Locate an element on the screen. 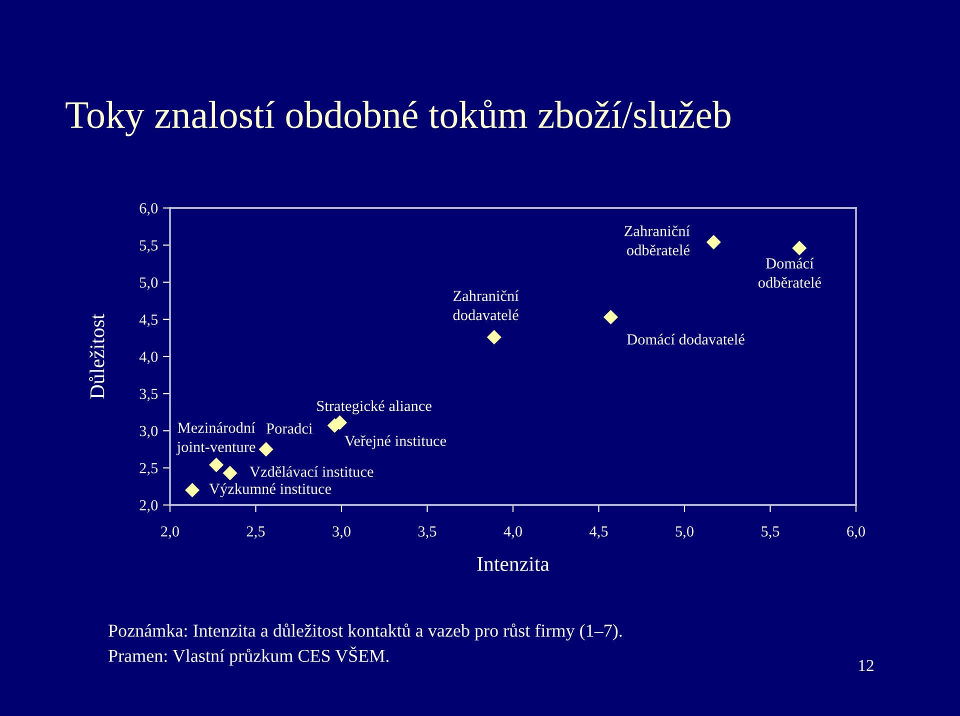 This screenshot has height=716, width=960. y-tick-label: 5,5 is located at coordinates (149, 246).